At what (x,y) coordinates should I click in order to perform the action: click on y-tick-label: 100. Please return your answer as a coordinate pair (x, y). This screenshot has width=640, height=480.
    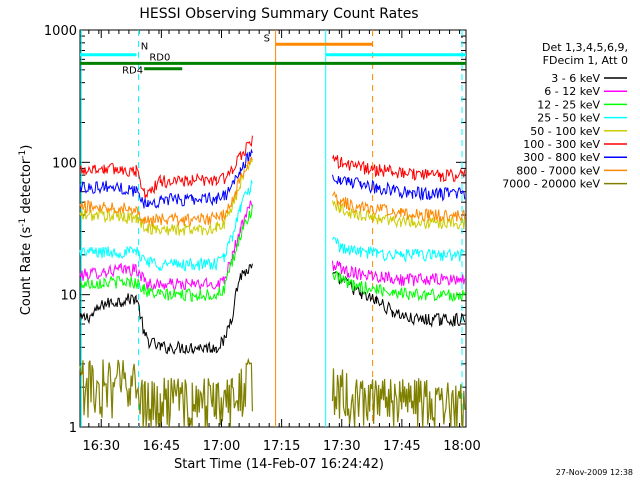
    Looking at the image, I should click on (64, 163).